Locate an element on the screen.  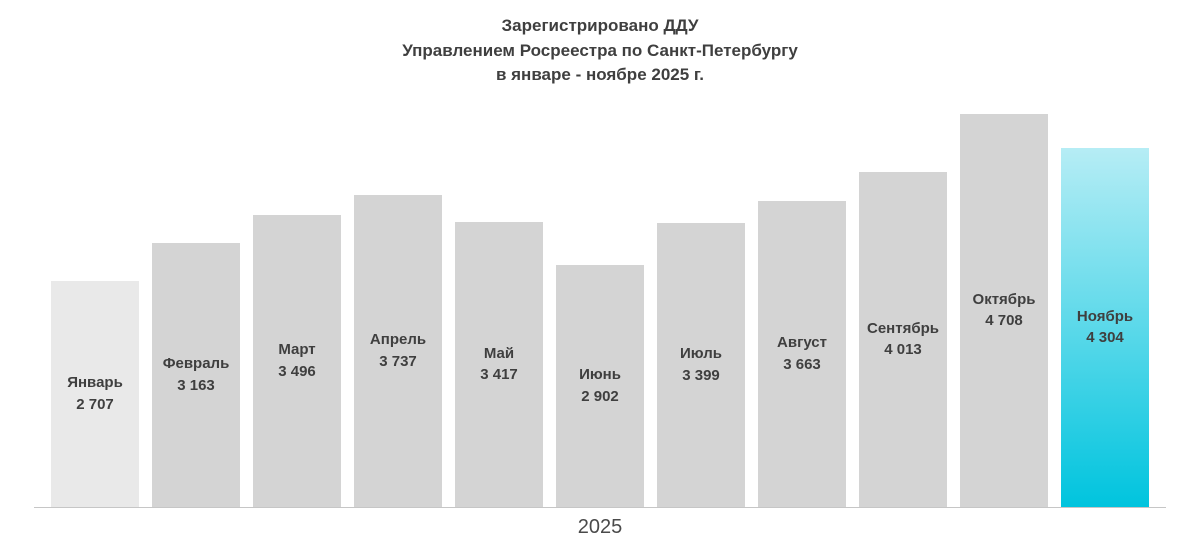
chart-bar-4: Апрель 3 737 is located at coordinates (398, 350).